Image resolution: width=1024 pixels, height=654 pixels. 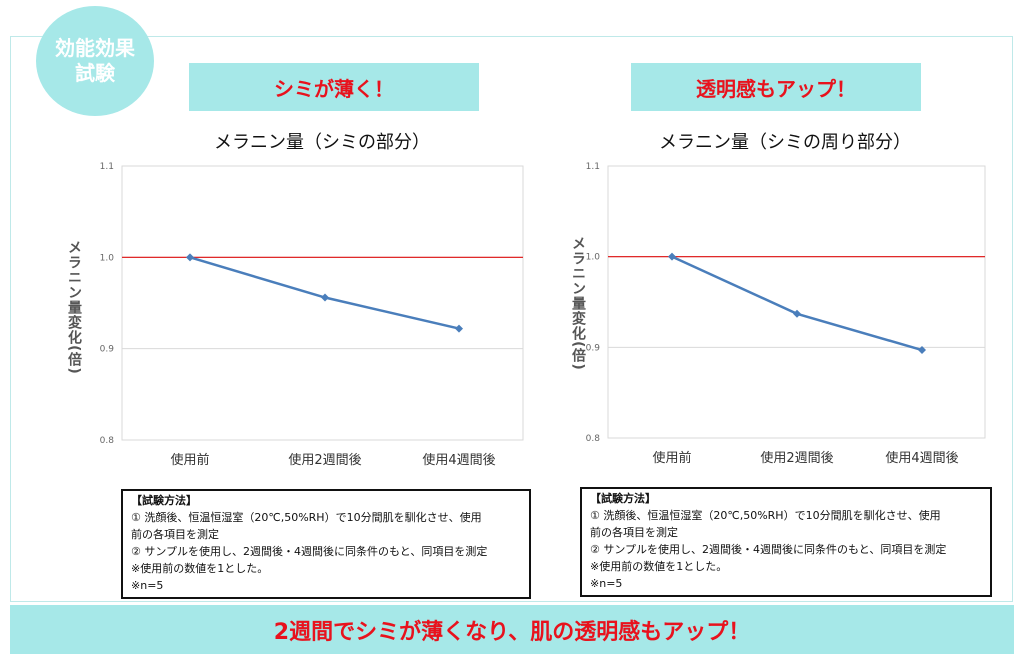 I want to click on banner-left: シミが薄く！, so click(x=334, y=87).